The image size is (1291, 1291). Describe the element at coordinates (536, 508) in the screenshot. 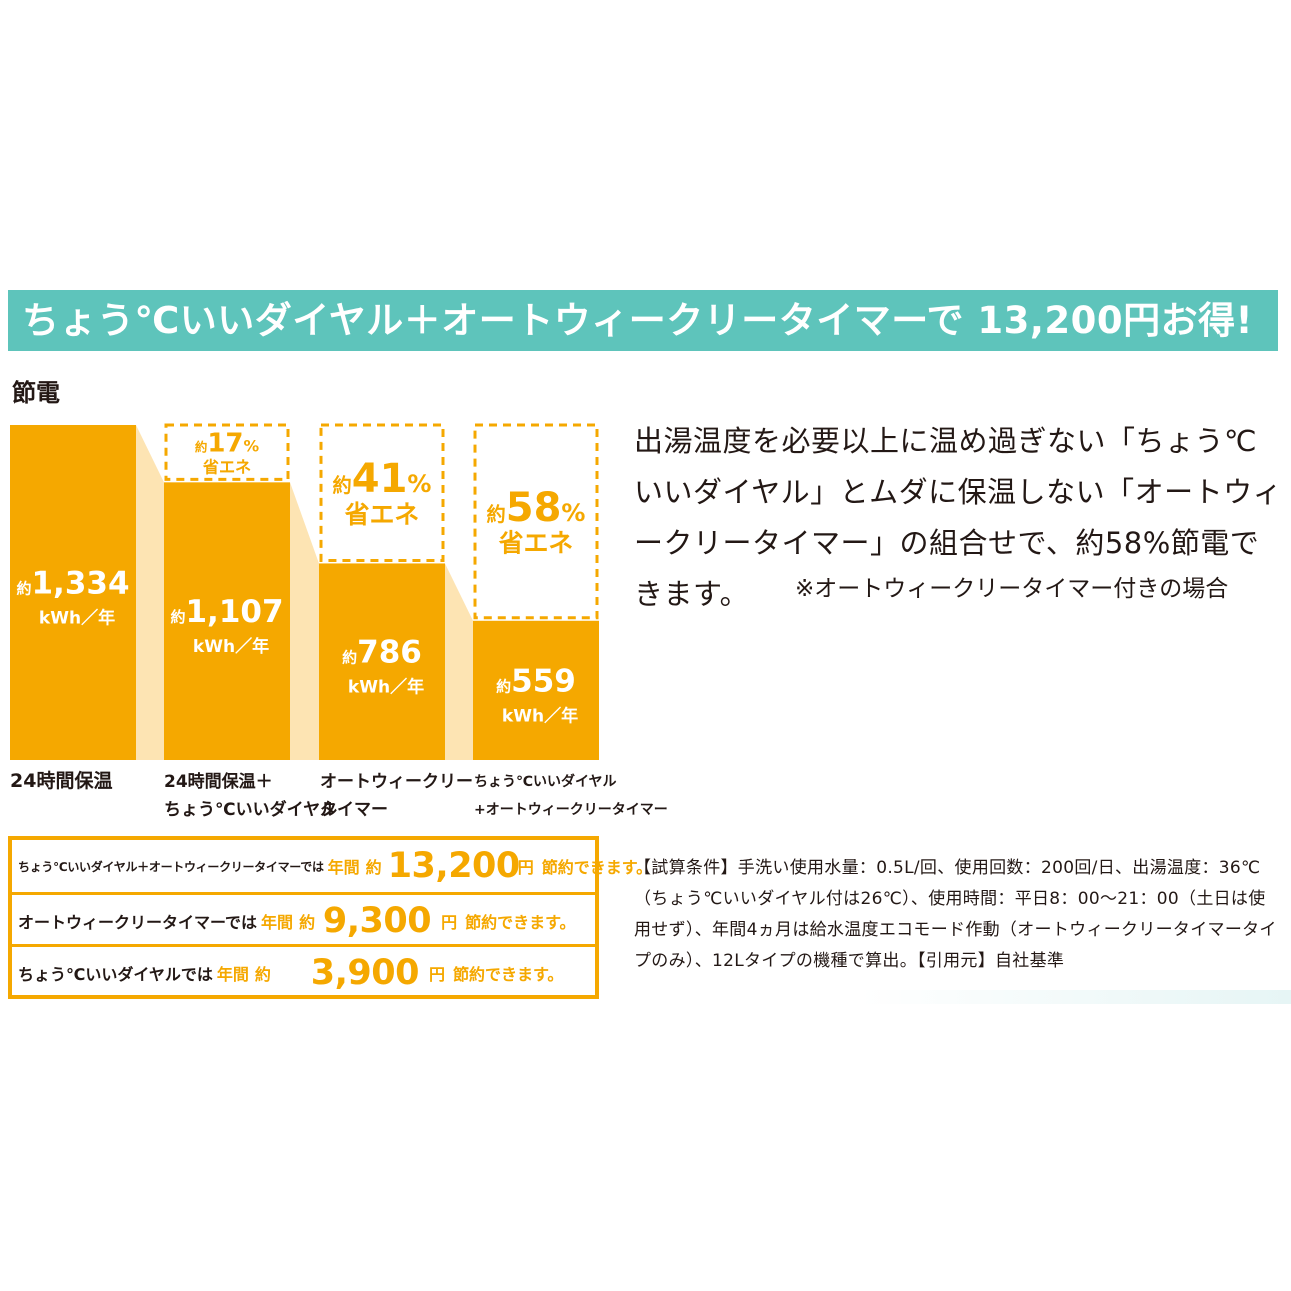

I see `saving-percent-3: 約58%` at that location.